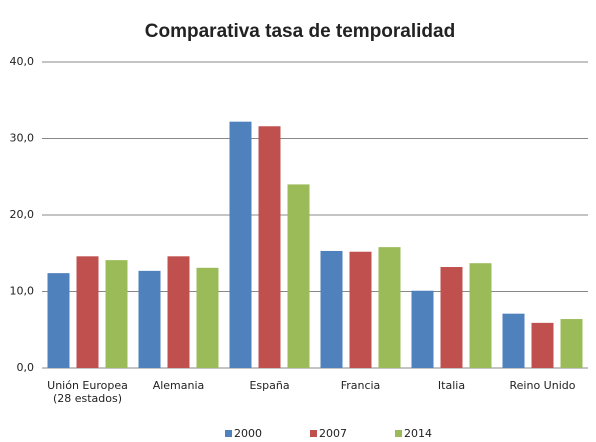 The image size is (596, 442). I want to click on legend-label: 2000, so click(248, 433).